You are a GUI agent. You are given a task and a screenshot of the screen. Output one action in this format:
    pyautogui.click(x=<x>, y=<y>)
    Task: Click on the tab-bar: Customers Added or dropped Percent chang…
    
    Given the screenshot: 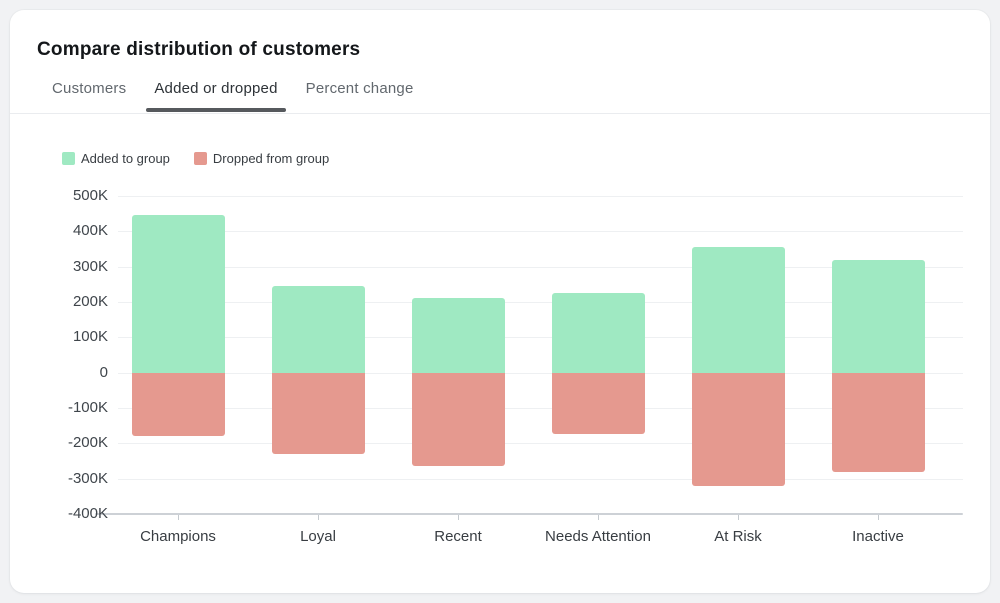 What is the action you would take?
    pyautogui.click(x=500, y=95)
    